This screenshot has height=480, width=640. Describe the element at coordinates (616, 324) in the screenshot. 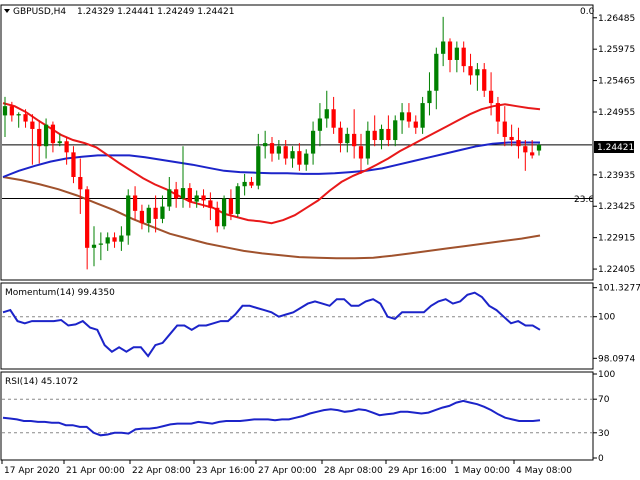

I see `momentum-y-axis: 101.3277 100 98.0974` at that location.